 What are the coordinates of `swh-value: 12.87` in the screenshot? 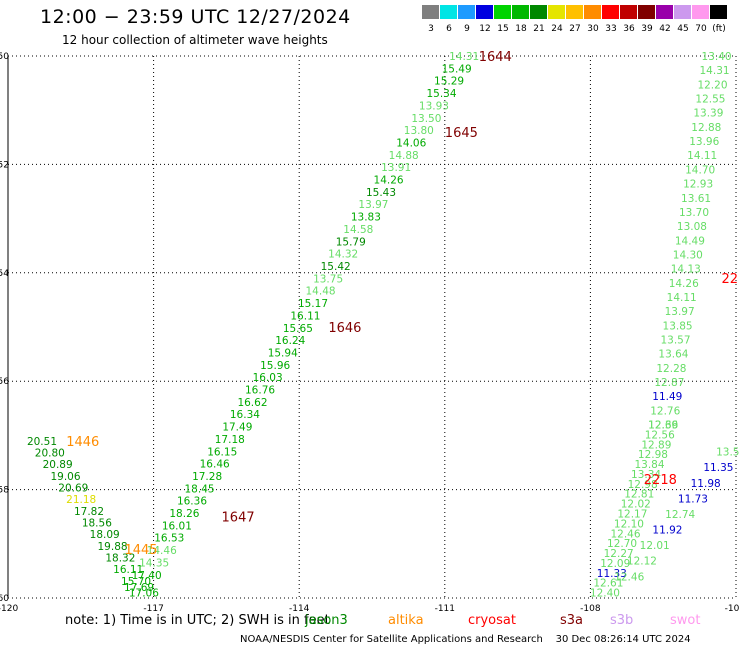 It's located at (669, 383).